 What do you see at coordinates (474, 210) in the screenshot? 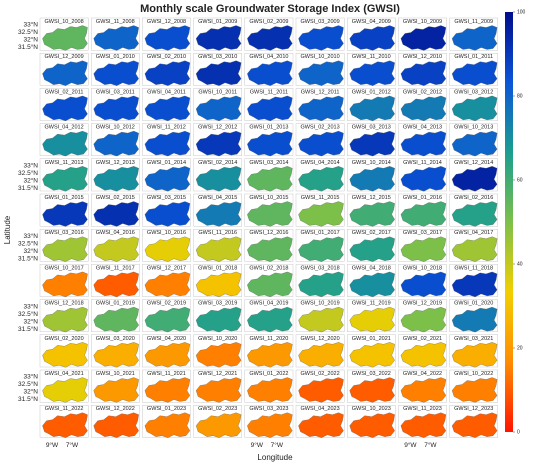
I see `map-panel: GWSI_02_2016` at bounding box center [474, 210].